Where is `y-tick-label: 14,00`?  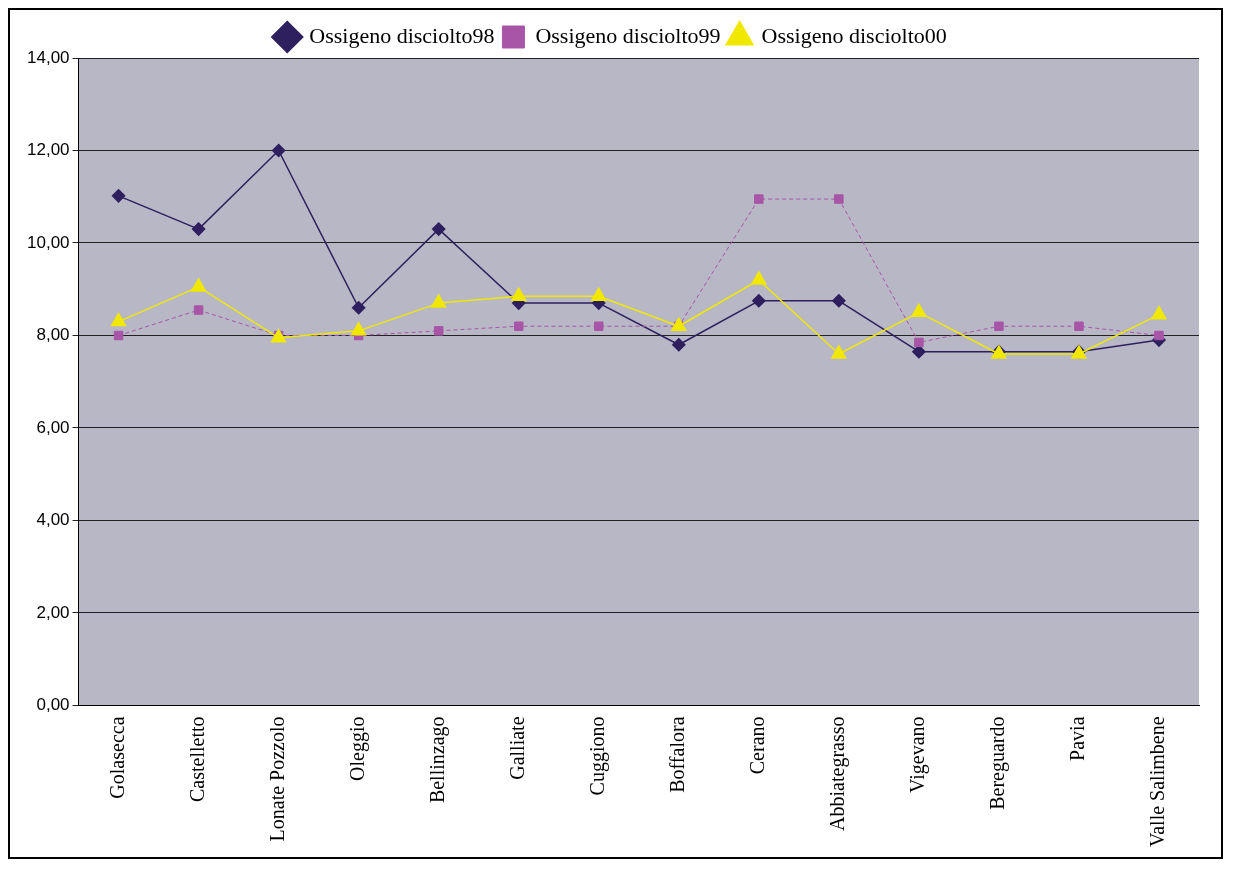 y-tick-label: 14,00 is located at coordinates (48, 57).